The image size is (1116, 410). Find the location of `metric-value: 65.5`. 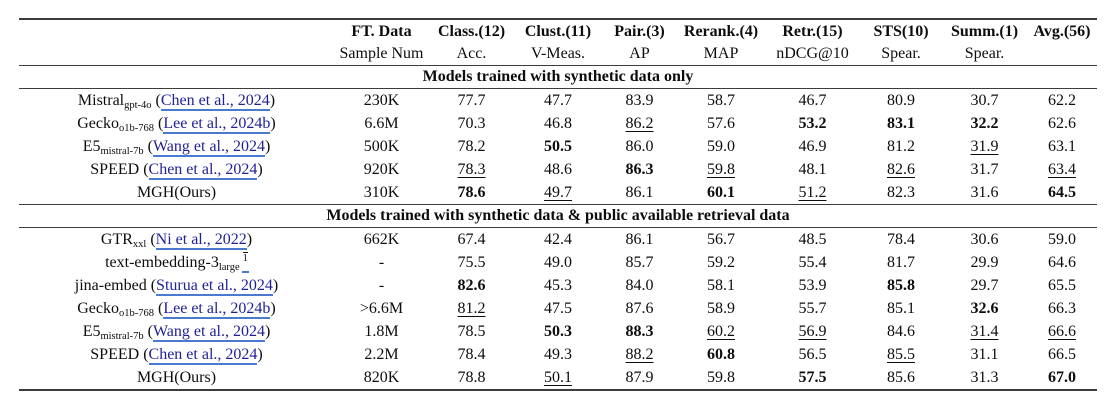

metric-value: 65.5 is located at coordinates (1062, 285).